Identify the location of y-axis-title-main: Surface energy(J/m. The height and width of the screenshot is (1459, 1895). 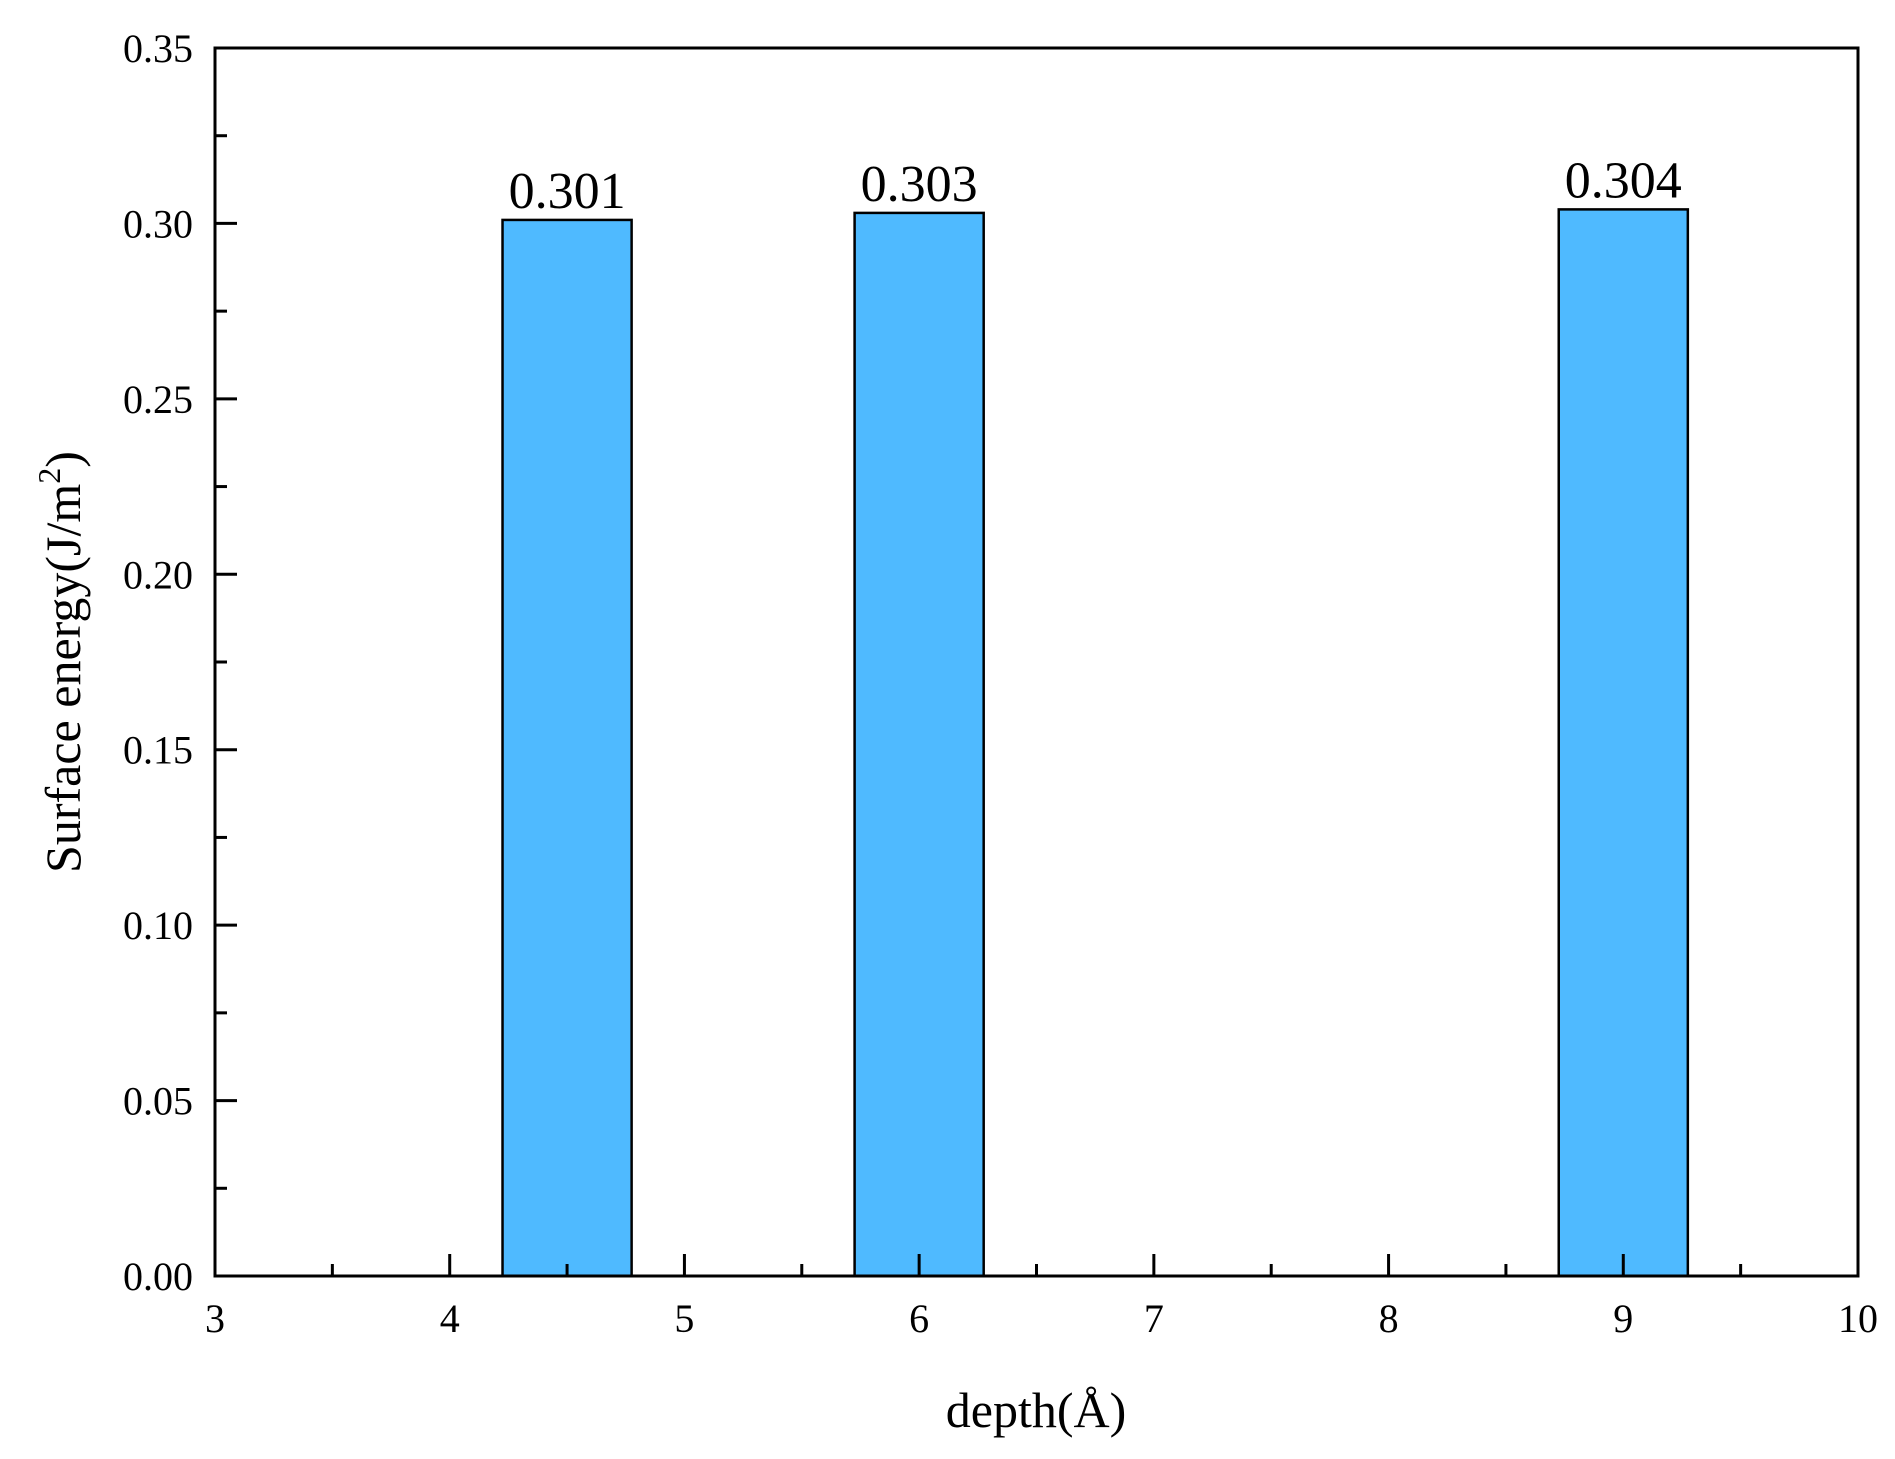
(63, 678).